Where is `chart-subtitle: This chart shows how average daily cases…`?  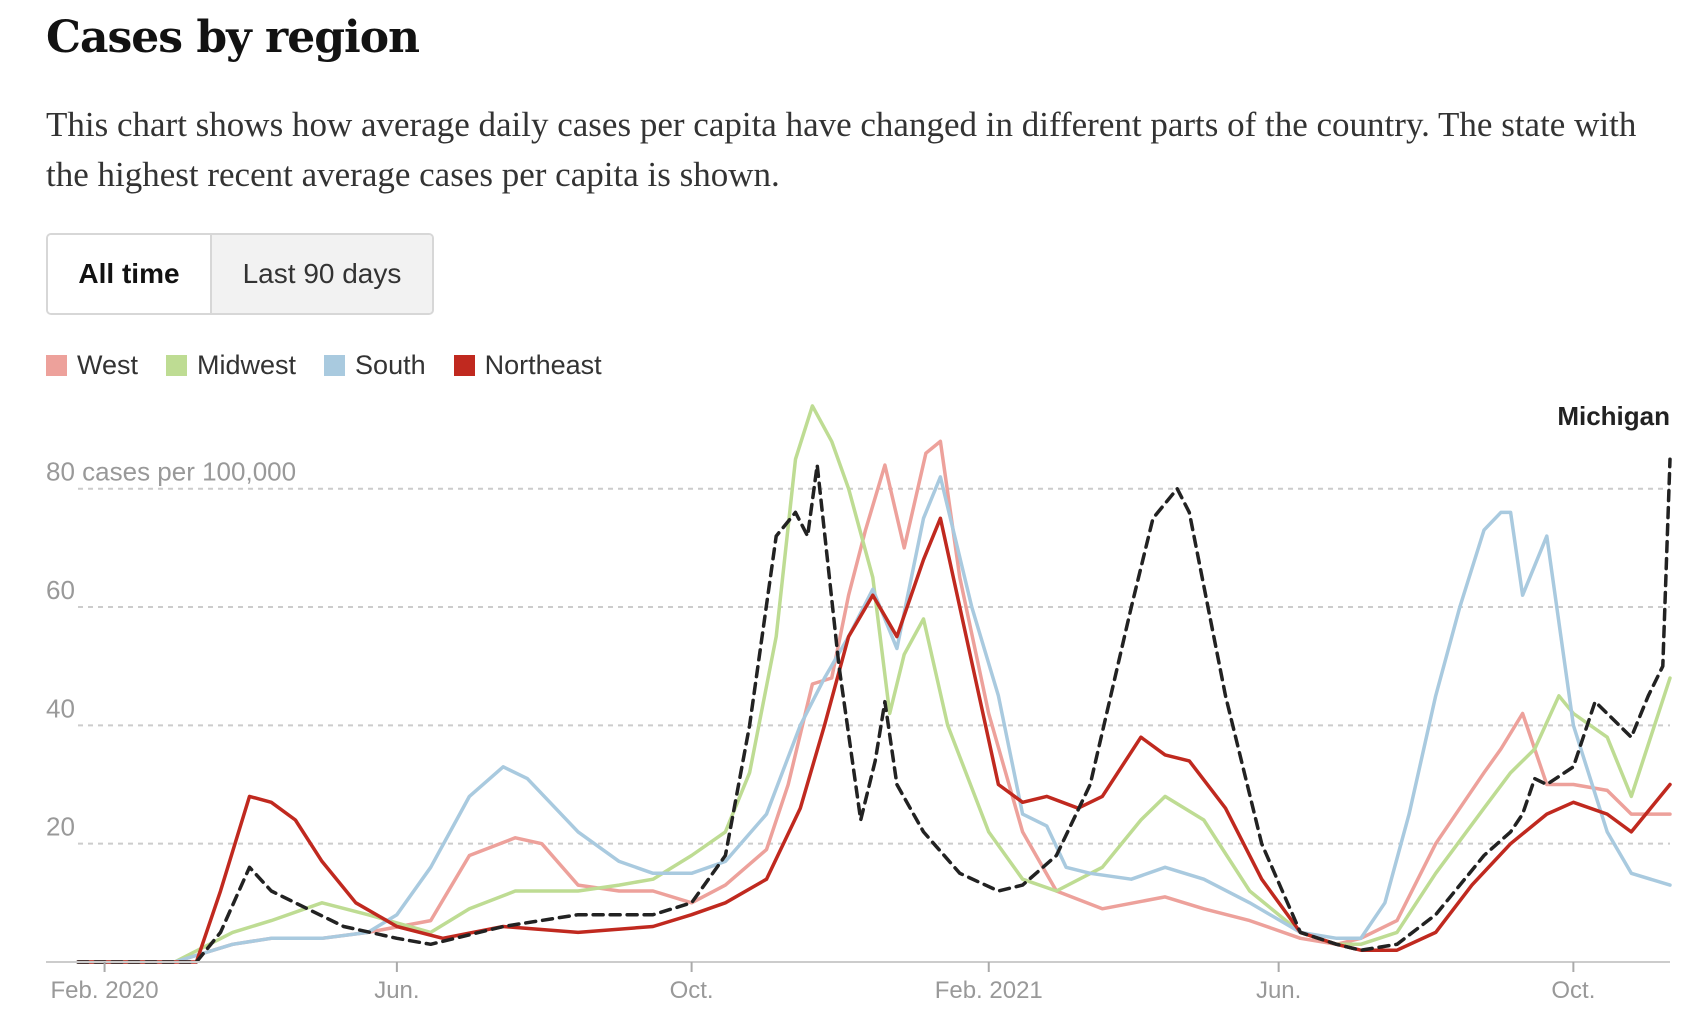 chart-subtitle: This chart shows how average daily cases… is located at coordinates (841, 149).